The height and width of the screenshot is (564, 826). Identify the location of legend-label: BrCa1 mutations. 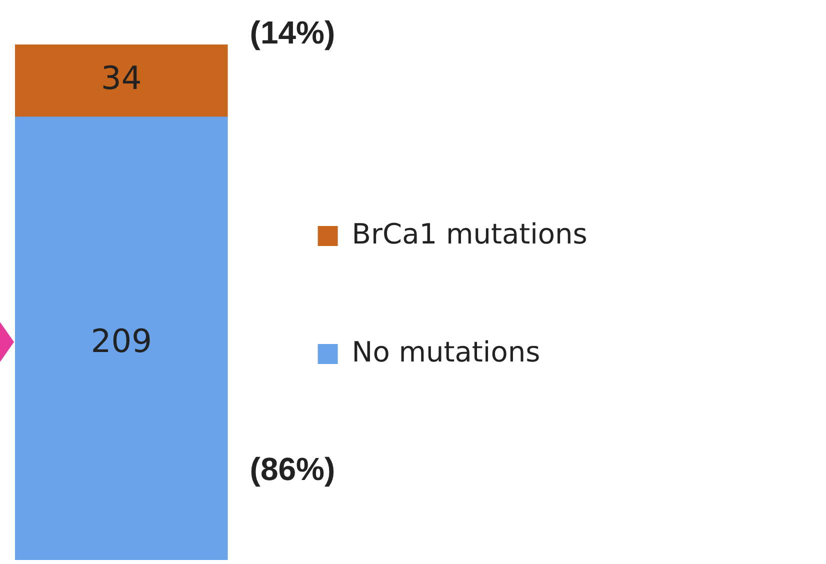
(470, 233).